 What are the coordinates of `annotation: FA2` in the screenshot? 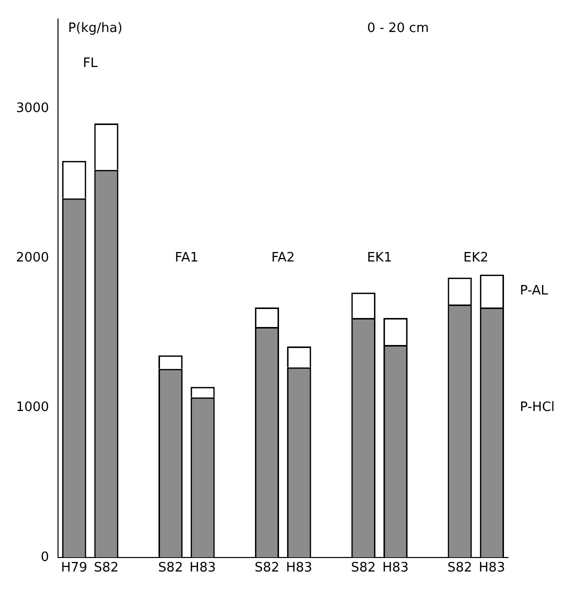 It's located at (283, 258).